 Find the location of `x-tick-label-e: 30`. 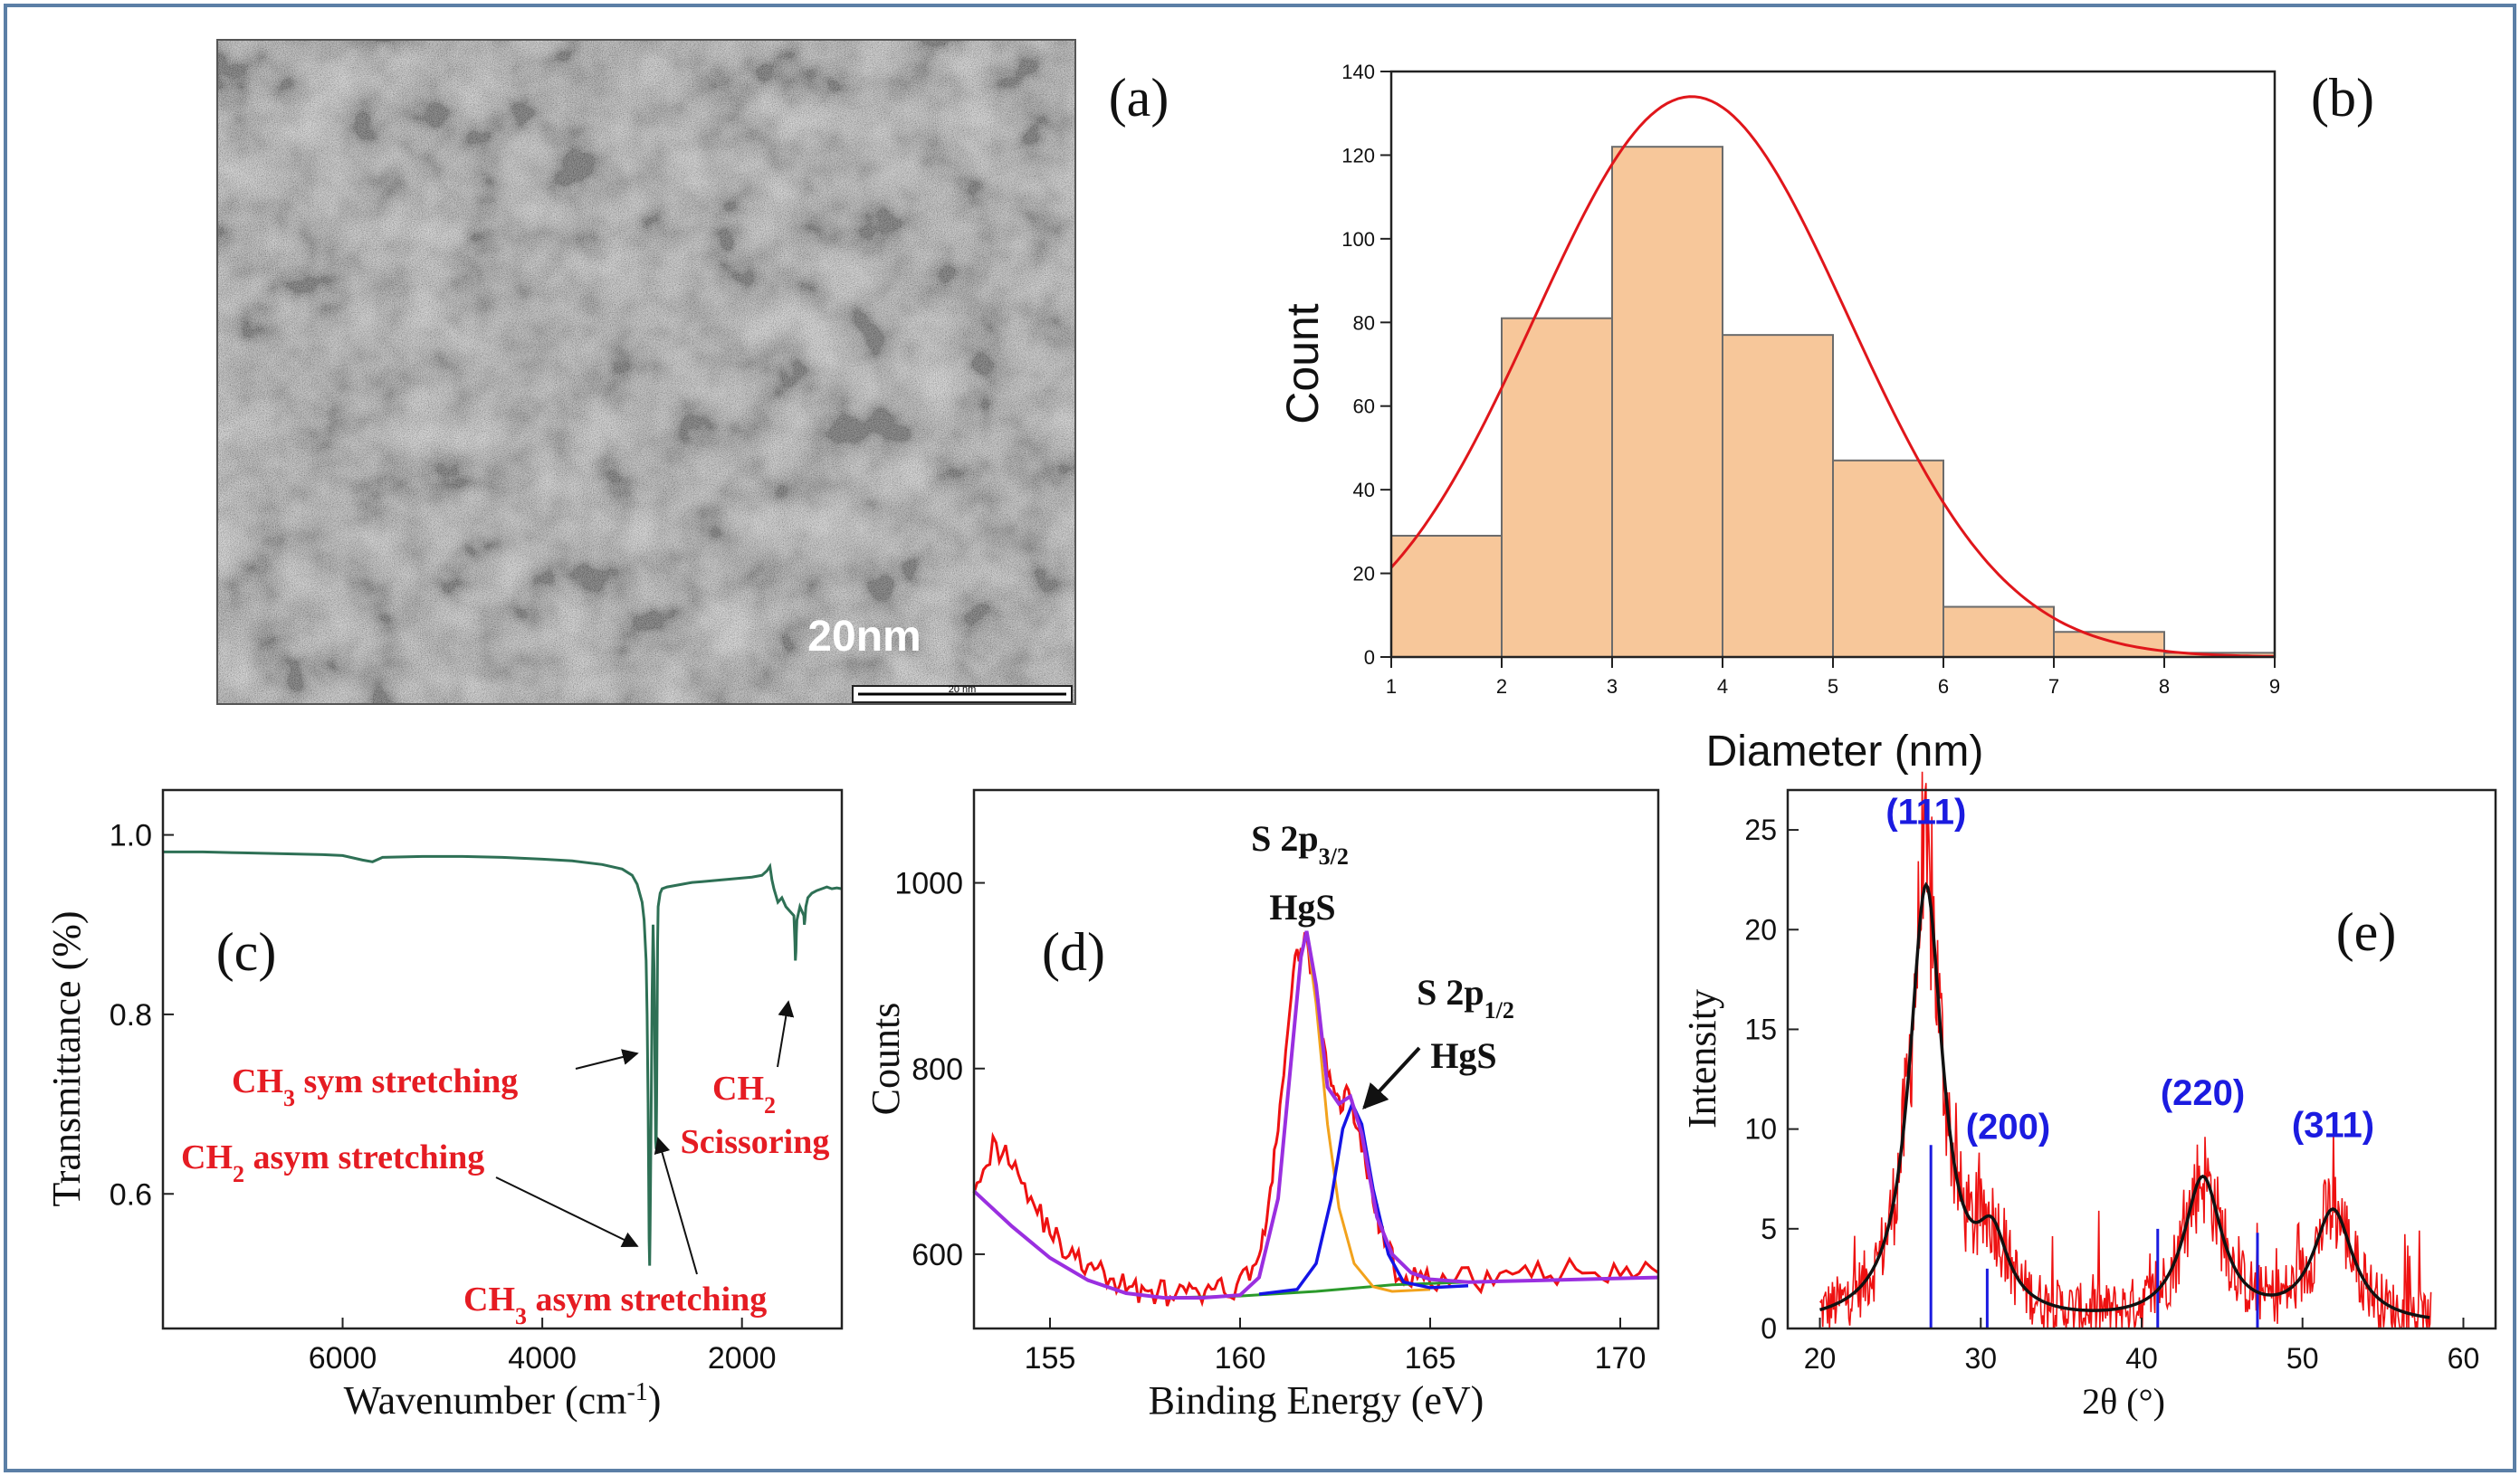

x-tick-label-e: 30 is located at coordinates (1981, 1358).